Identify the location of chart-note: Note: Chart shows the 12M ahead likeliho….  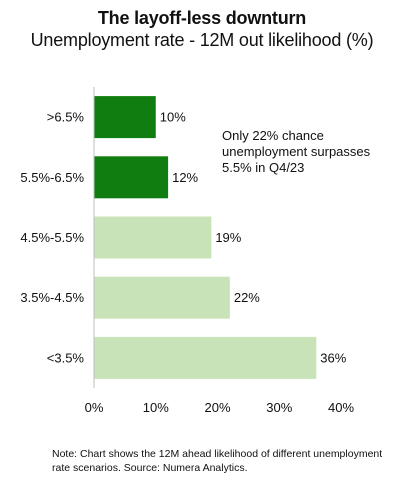
(217, 461).